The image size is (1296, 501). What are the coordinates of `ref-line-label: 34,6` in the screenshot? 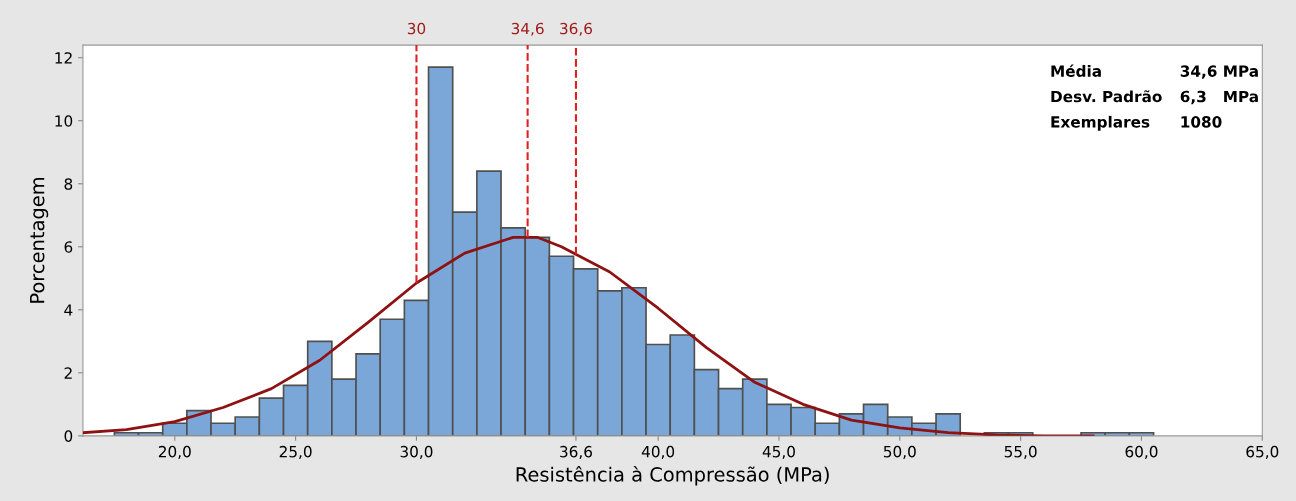 It's located at (527, 29).